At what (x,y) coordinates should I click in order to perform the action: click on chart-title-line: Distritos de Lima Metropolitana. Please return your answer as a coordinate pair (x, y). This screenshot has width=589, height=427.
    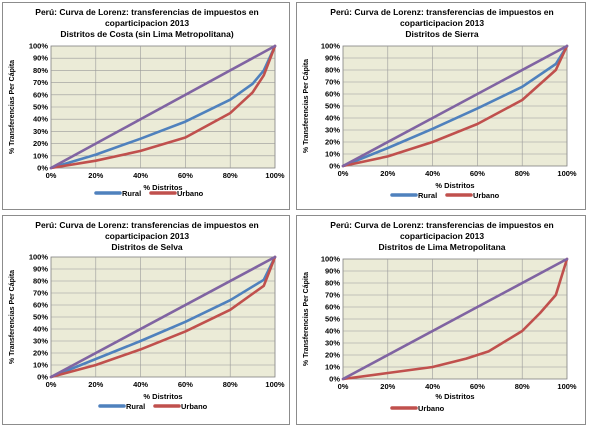
    Looking at the image, I should click on (441, 247).